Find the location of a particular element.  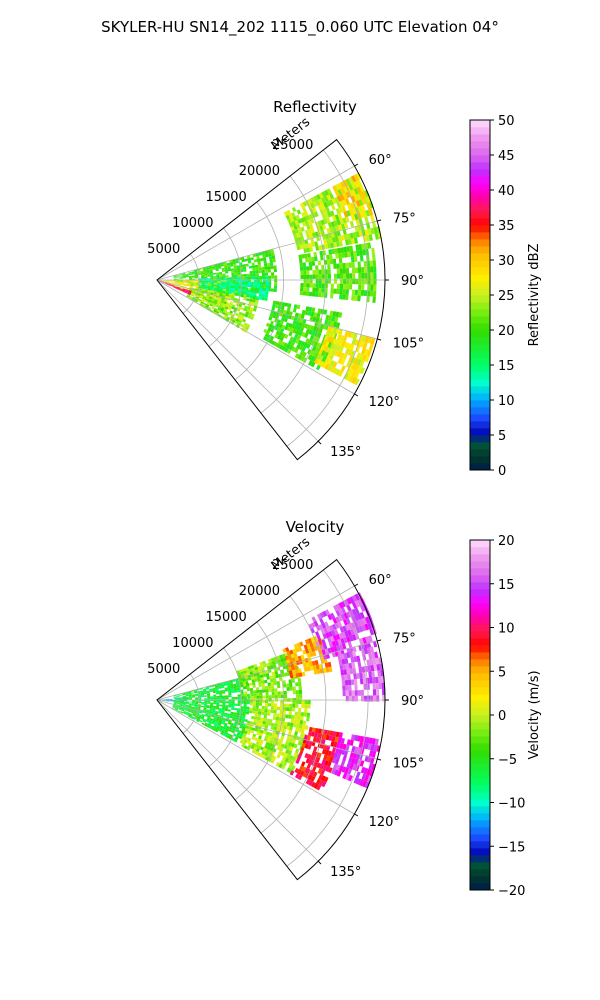

range-ring is located at coordinates (191, 283).